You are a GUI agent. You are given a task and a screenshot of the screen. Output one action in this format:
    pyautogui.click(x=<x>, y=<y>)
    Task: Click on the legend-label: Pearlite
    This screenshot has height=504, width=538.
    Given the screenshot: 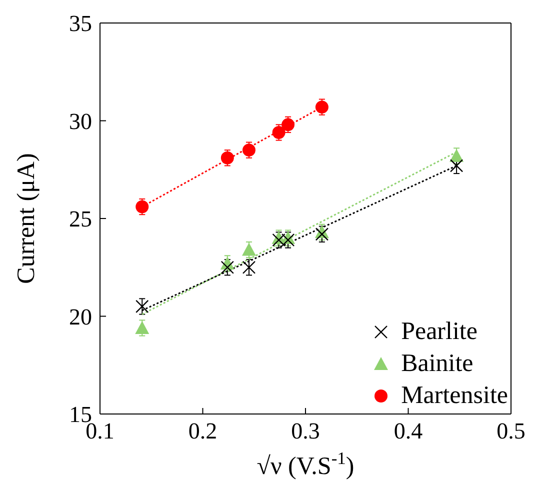 What is the action you would take?
    pyautogui.click(x=439, y=332)
    